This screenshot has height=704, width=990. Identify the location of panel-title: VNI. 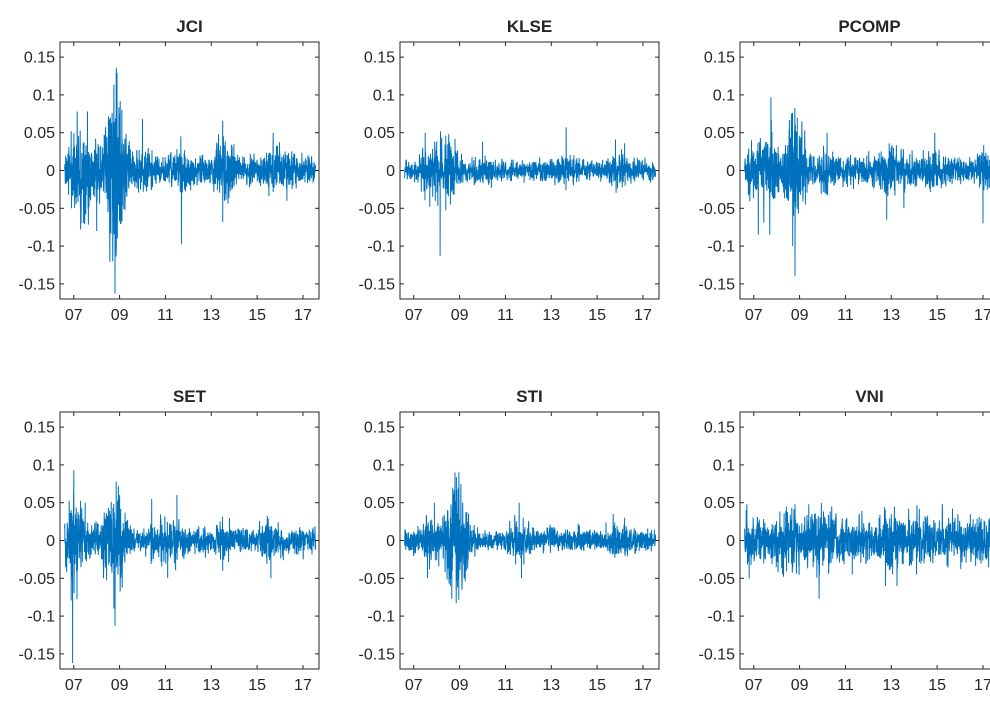
(869, 396).